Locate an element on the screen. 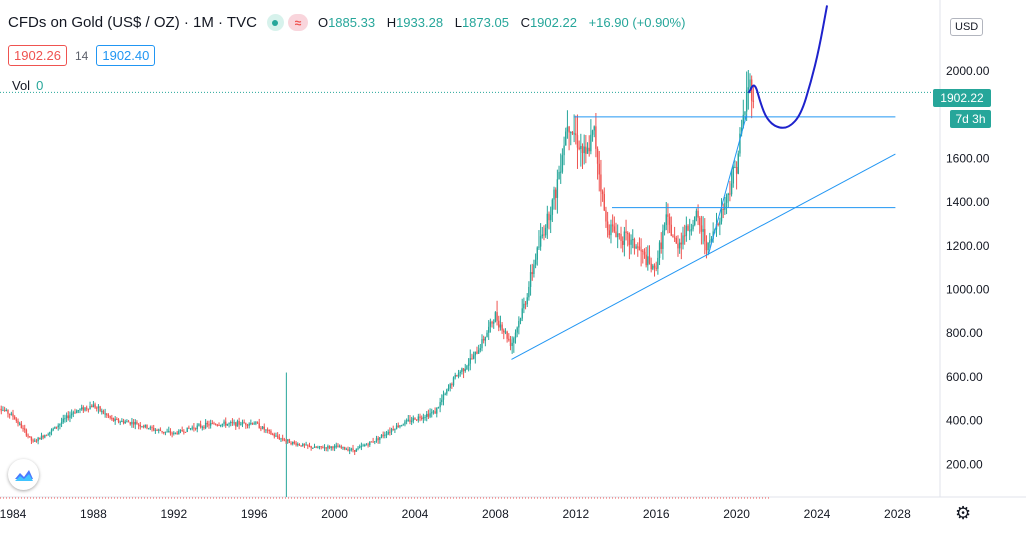  dot-icon is located at coordinates (275, 22).